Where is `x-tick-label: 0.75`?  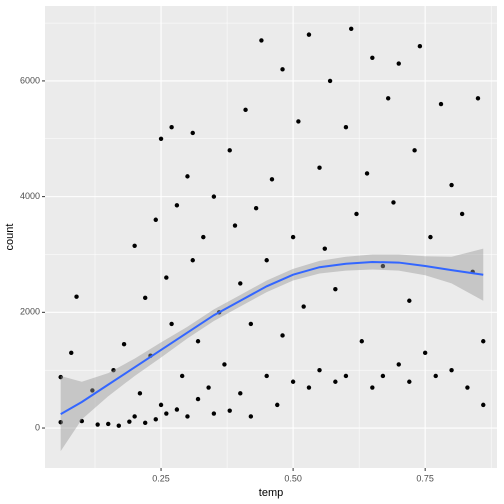 x-tick-label: 0.75 is located at coordinates (425, 478).